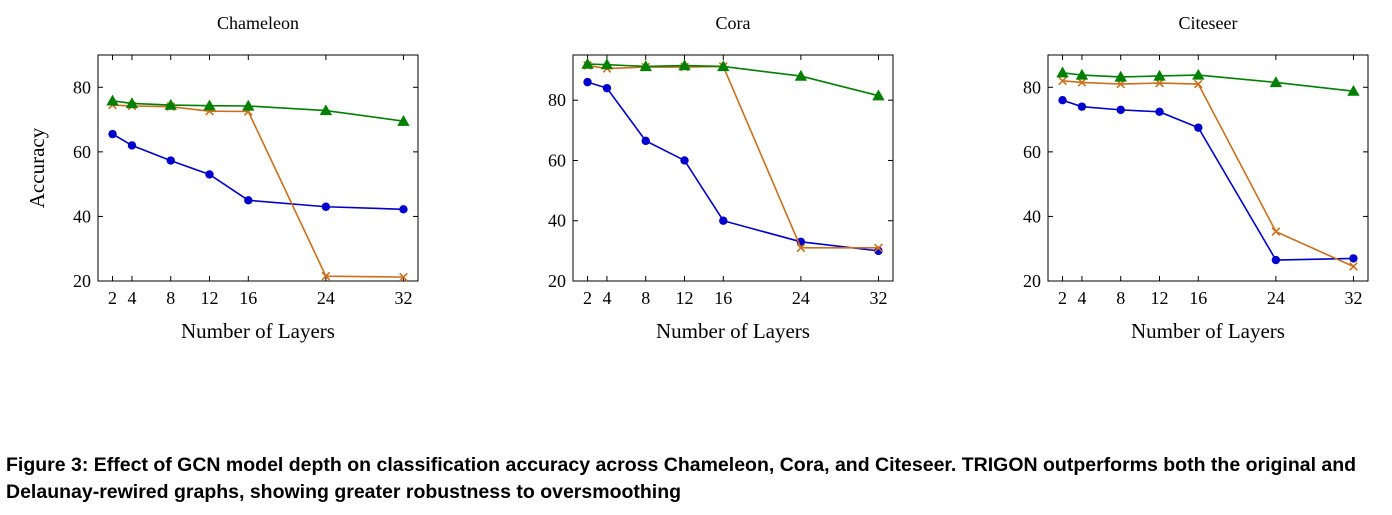 Image resolution: width=1392 pixels, height=515 pixels. Describe the element at coordinates (1208, 23) in the screenshot. I see `chart-title: Citeseer` at that location.